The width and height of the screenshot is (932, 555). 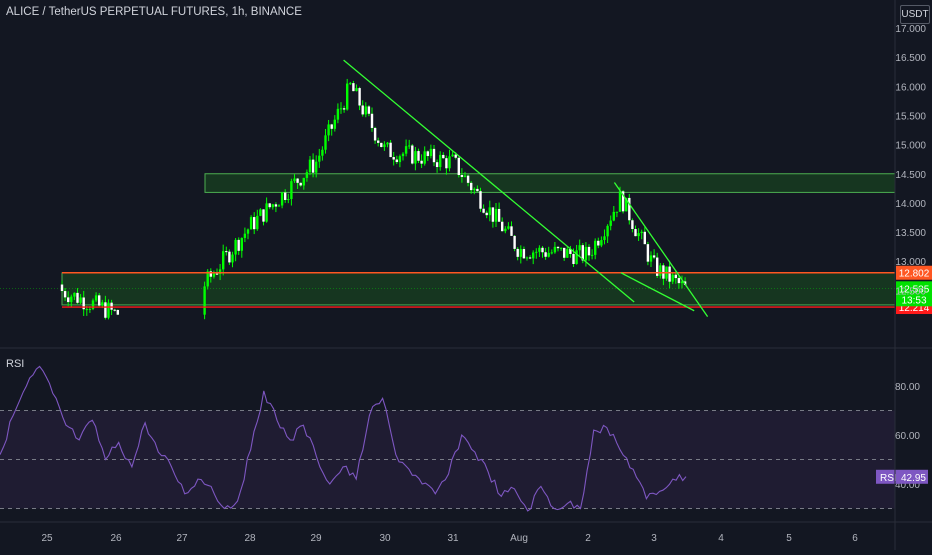 I want to click on price-tick-label: 16.500, so click(x=910, y=58).